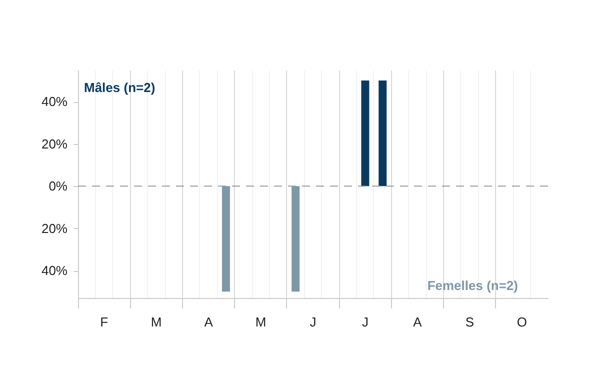 Image resolution: width=600 pixels, height=390 pixels. What do you see at coordinates (469, 322) in the screenshot?
I see `x-tick-label: S` at bounding box center [469, 322].